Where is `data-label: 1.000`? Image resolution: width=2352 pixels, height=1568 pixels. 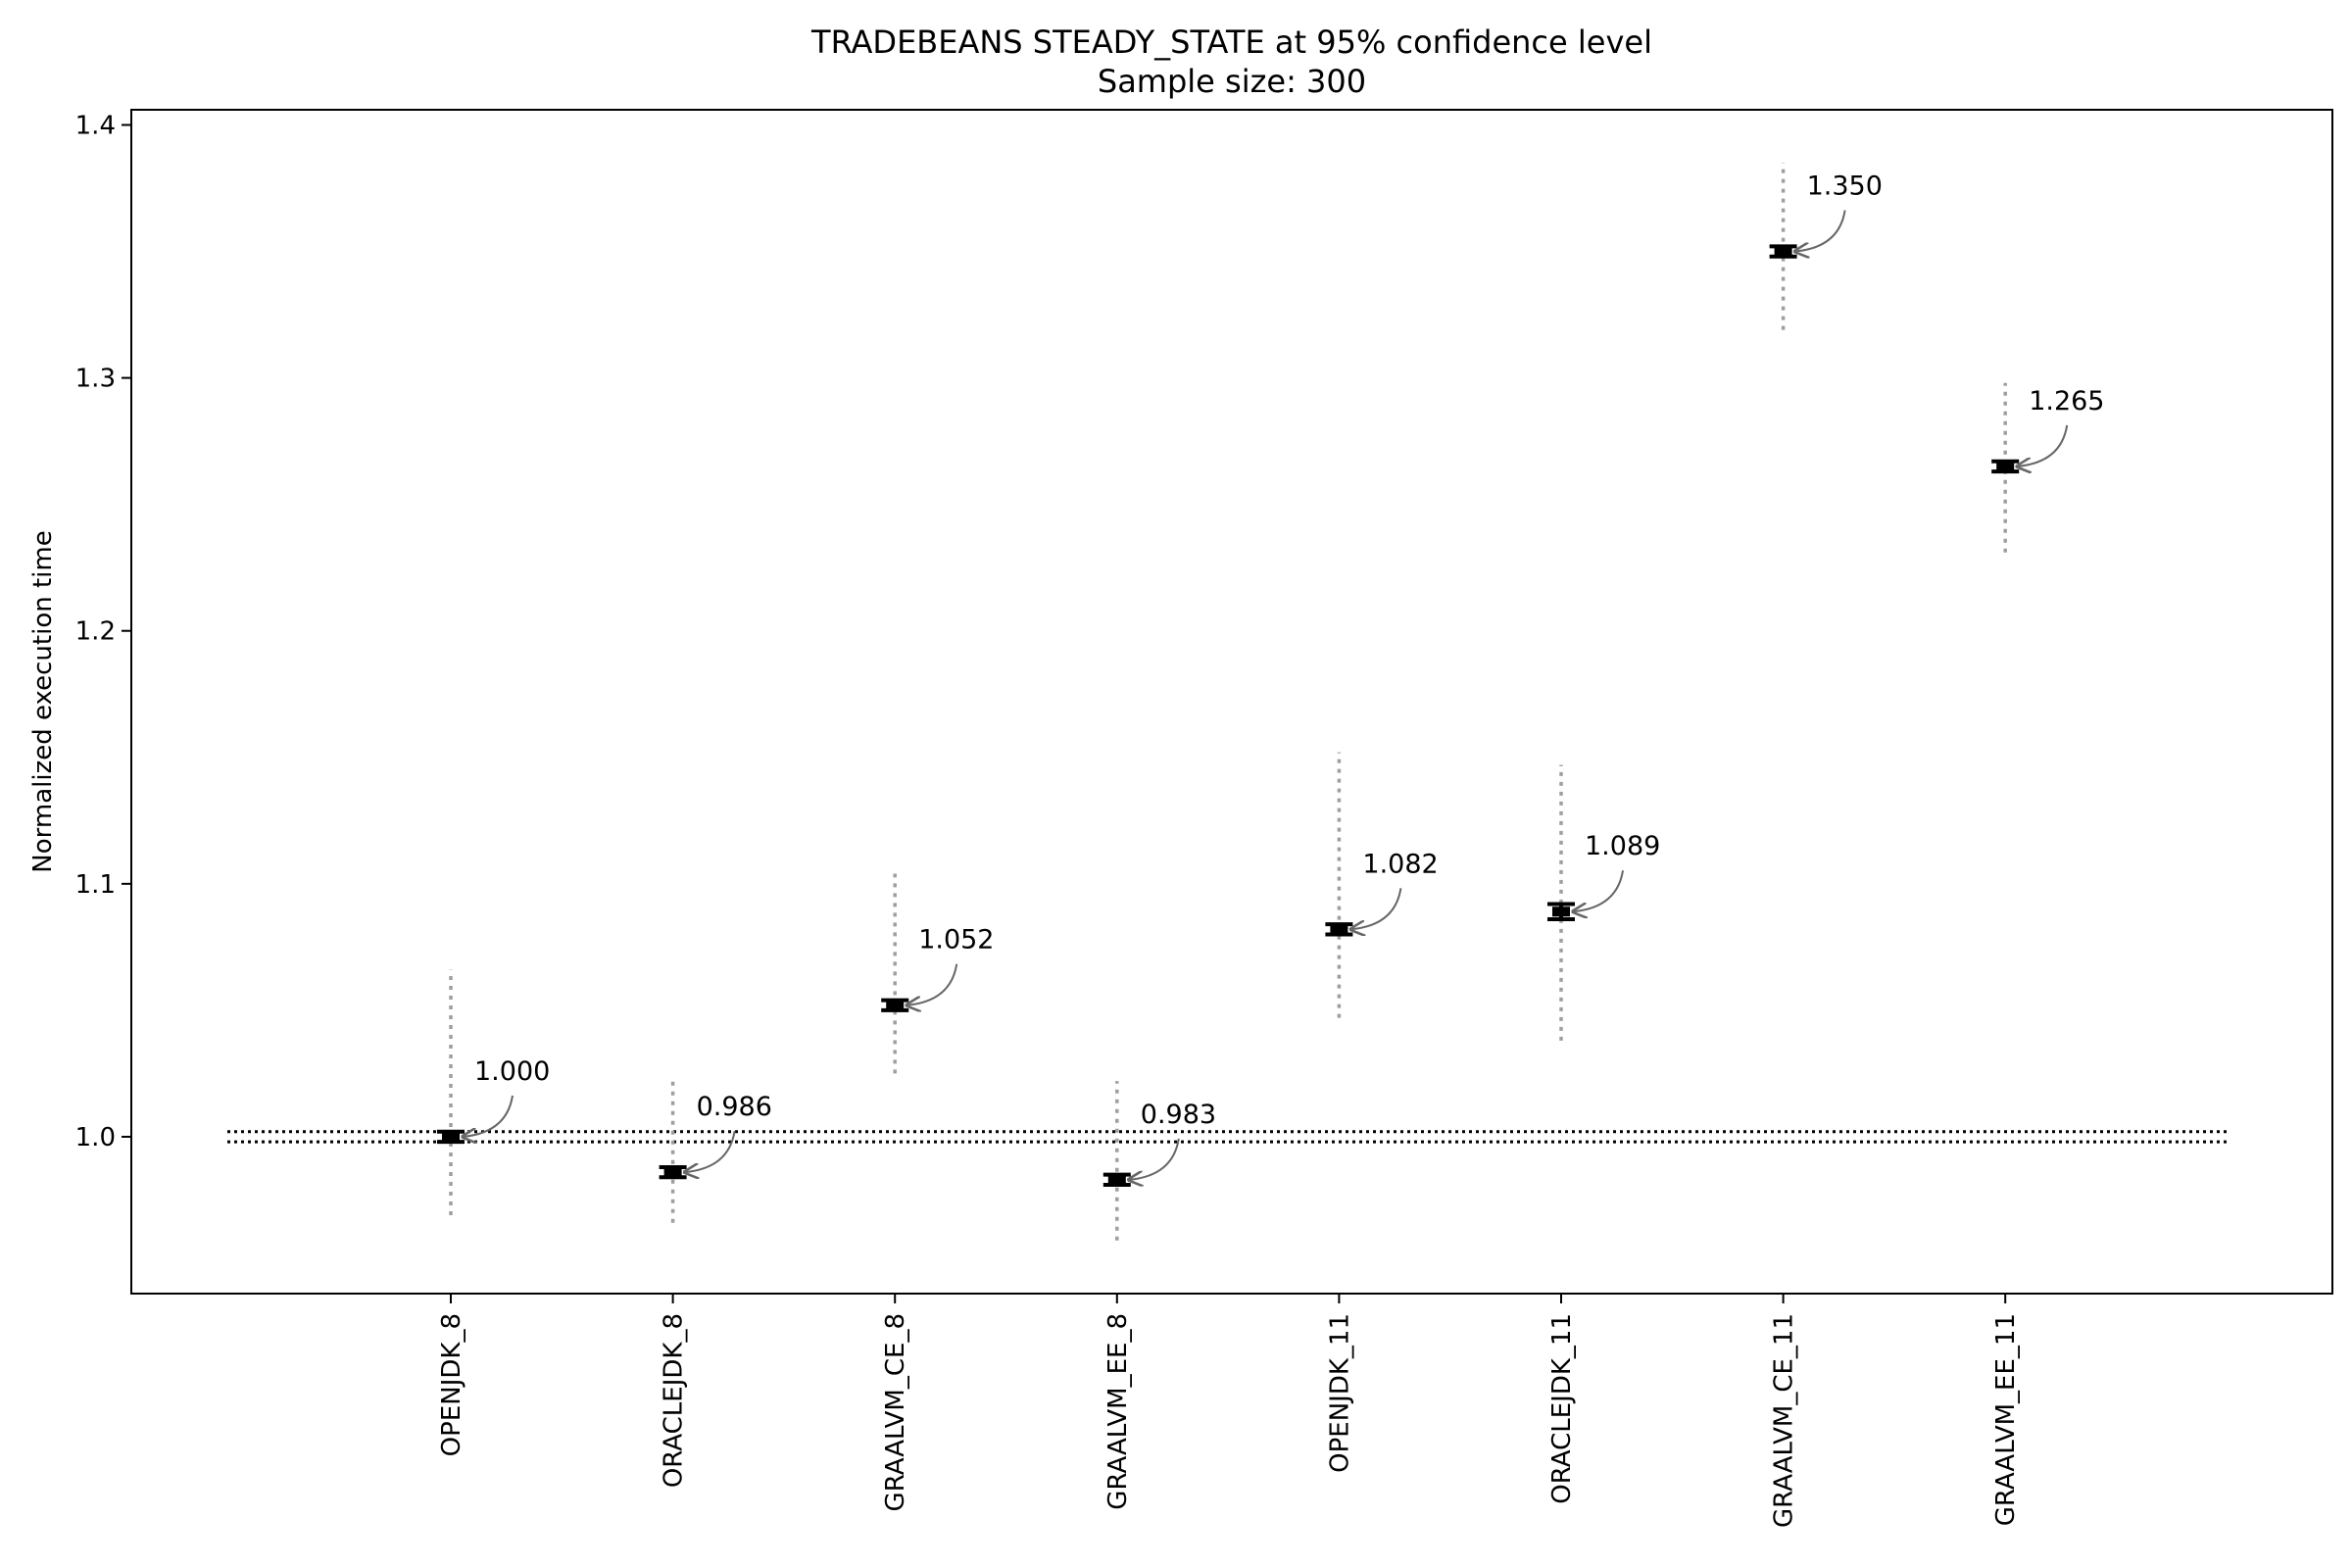 data-label: 1.000 is located at coordinates (512, 1071).